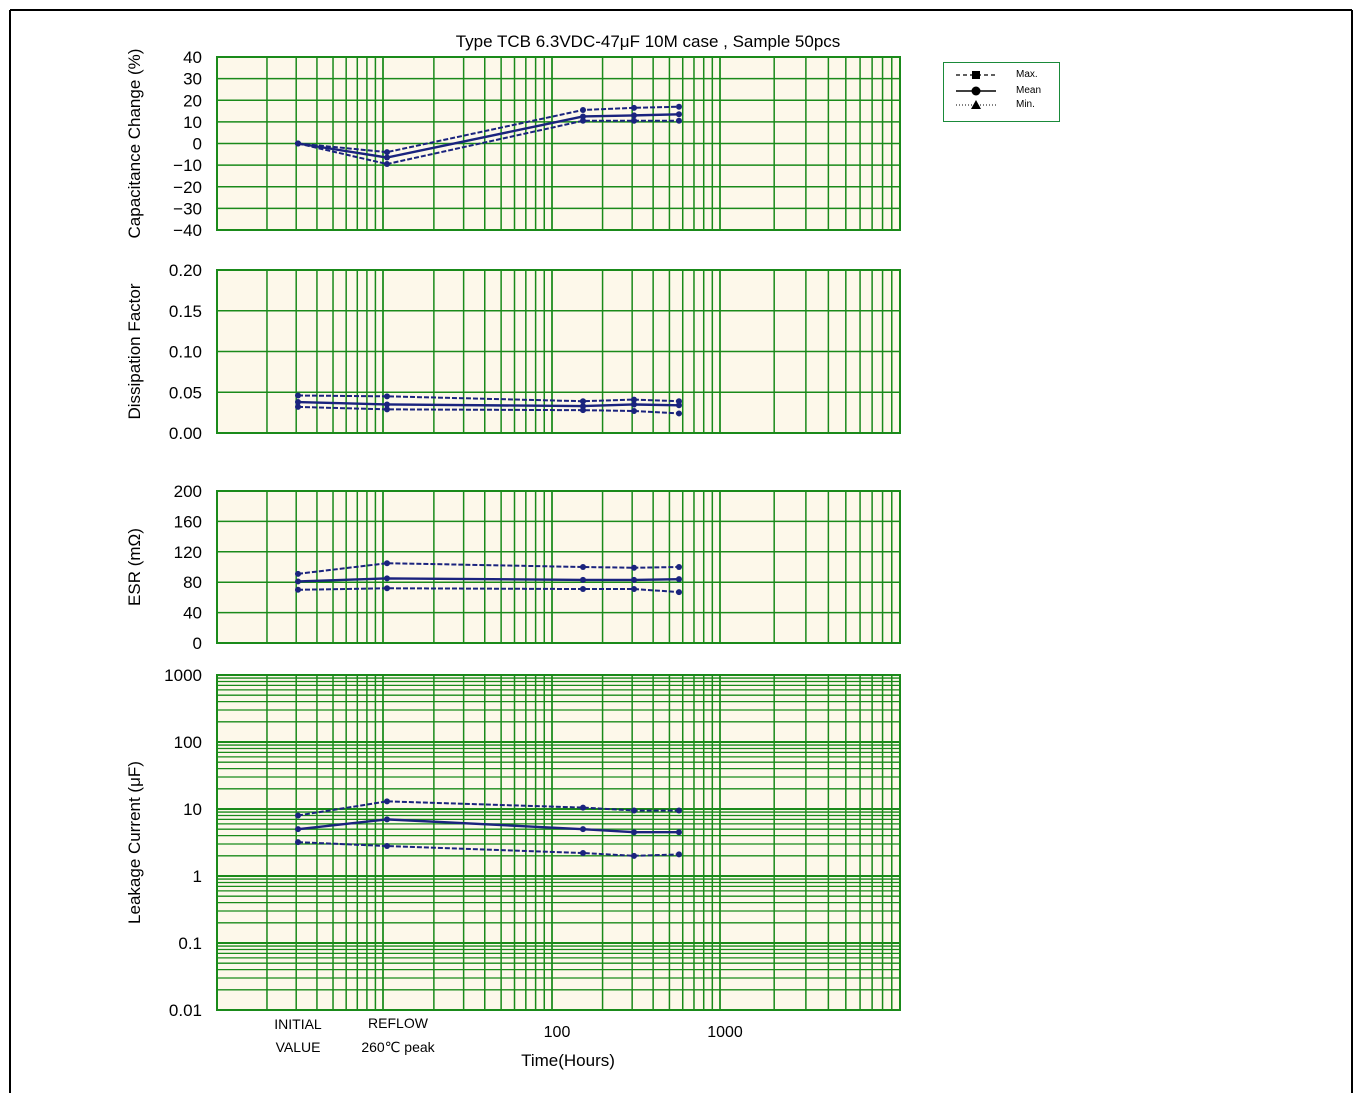 This screenshot has width=1362, height=1098. I want to click on y-tick-label: 40, so click(192, 613).